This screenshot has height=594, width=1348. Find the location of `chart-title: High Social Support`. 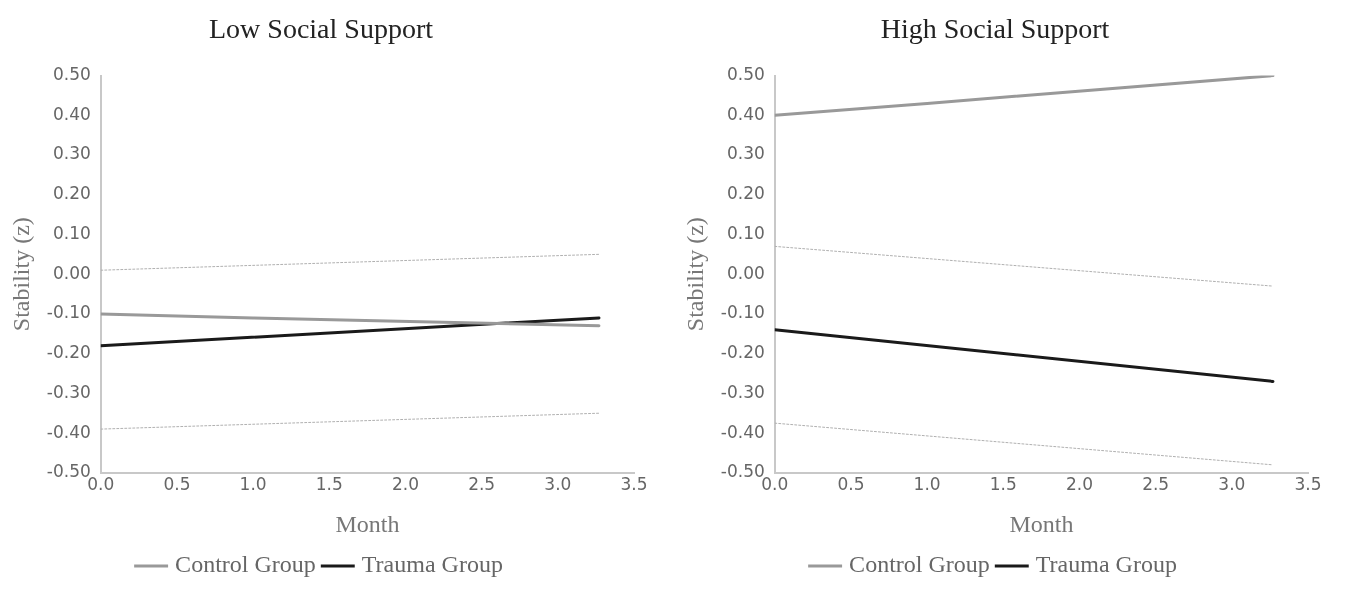

chart-title: High Social Support is located at coordinates (995, 29).